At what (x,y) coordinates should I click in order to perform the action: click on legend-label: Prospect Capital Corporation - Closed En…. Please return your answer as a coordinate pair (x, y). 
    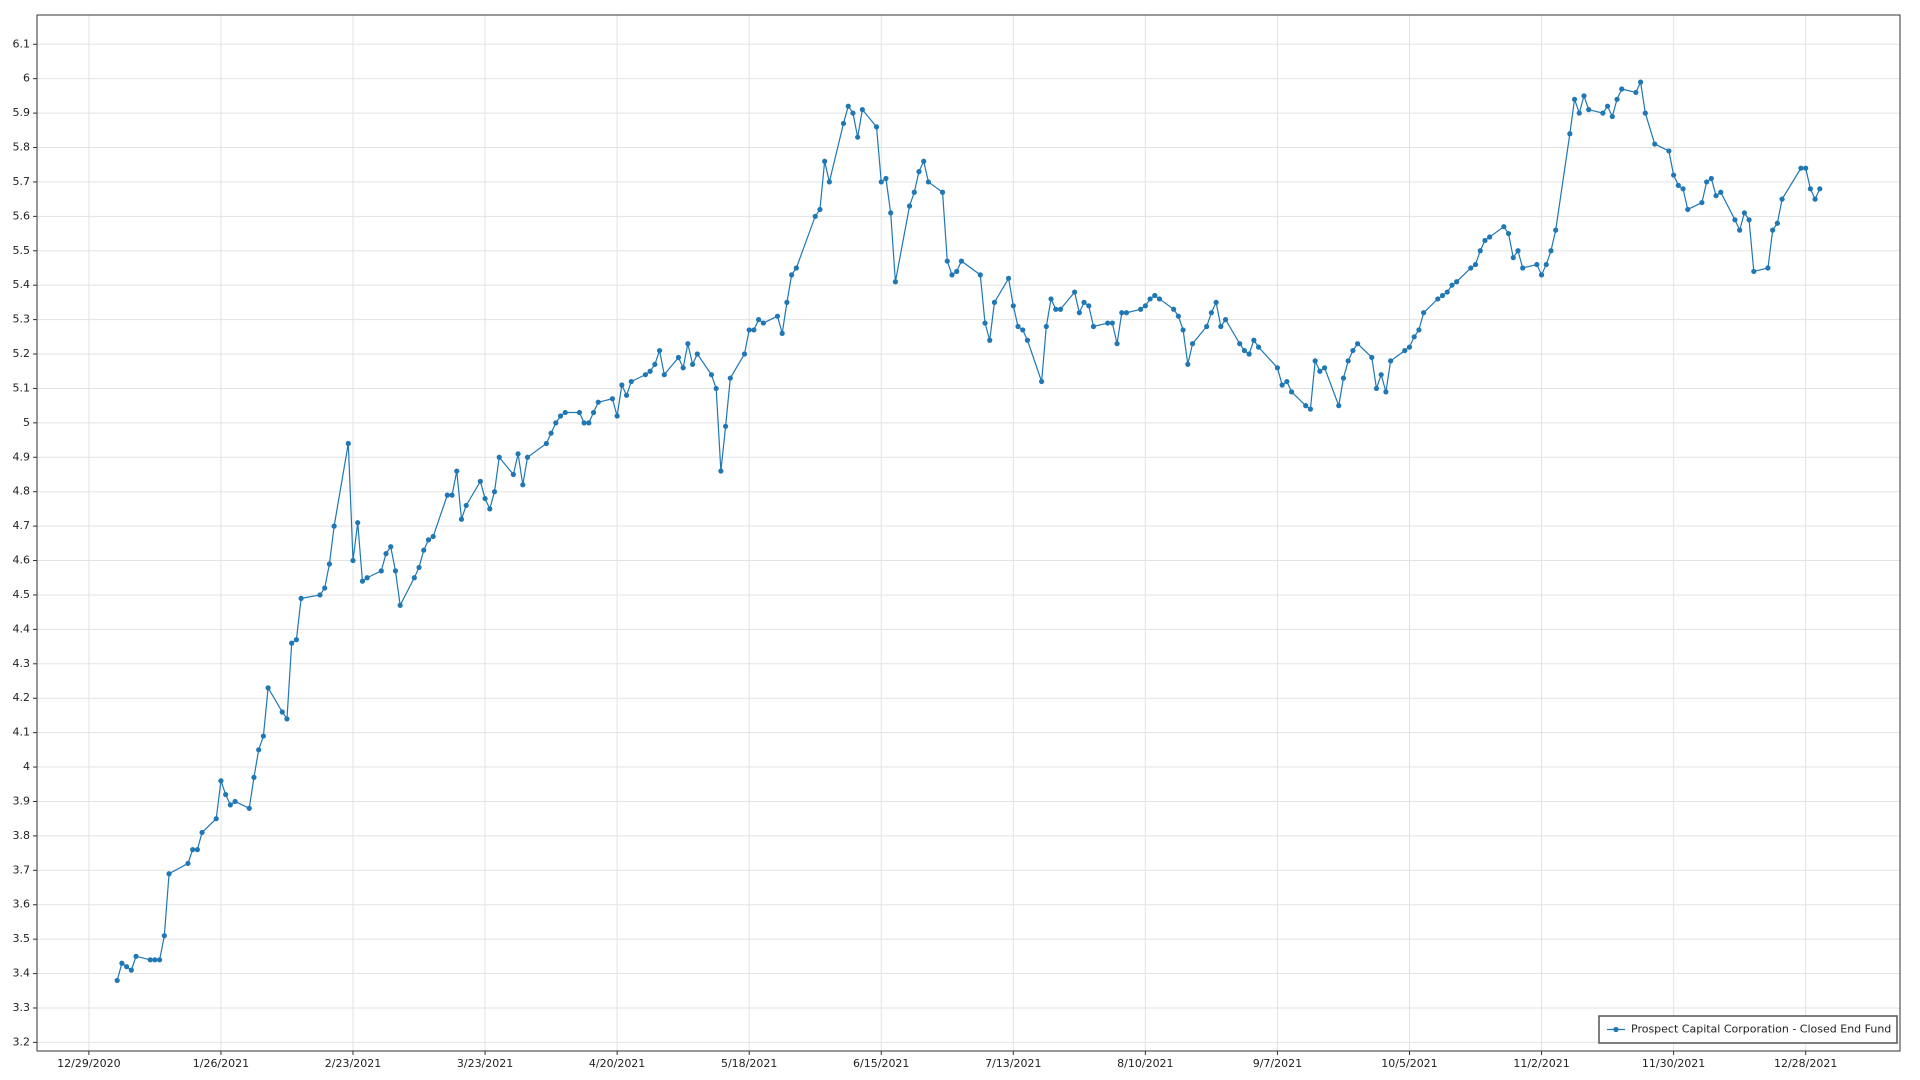
    Looking at the image, I should click on (1761, 1029).